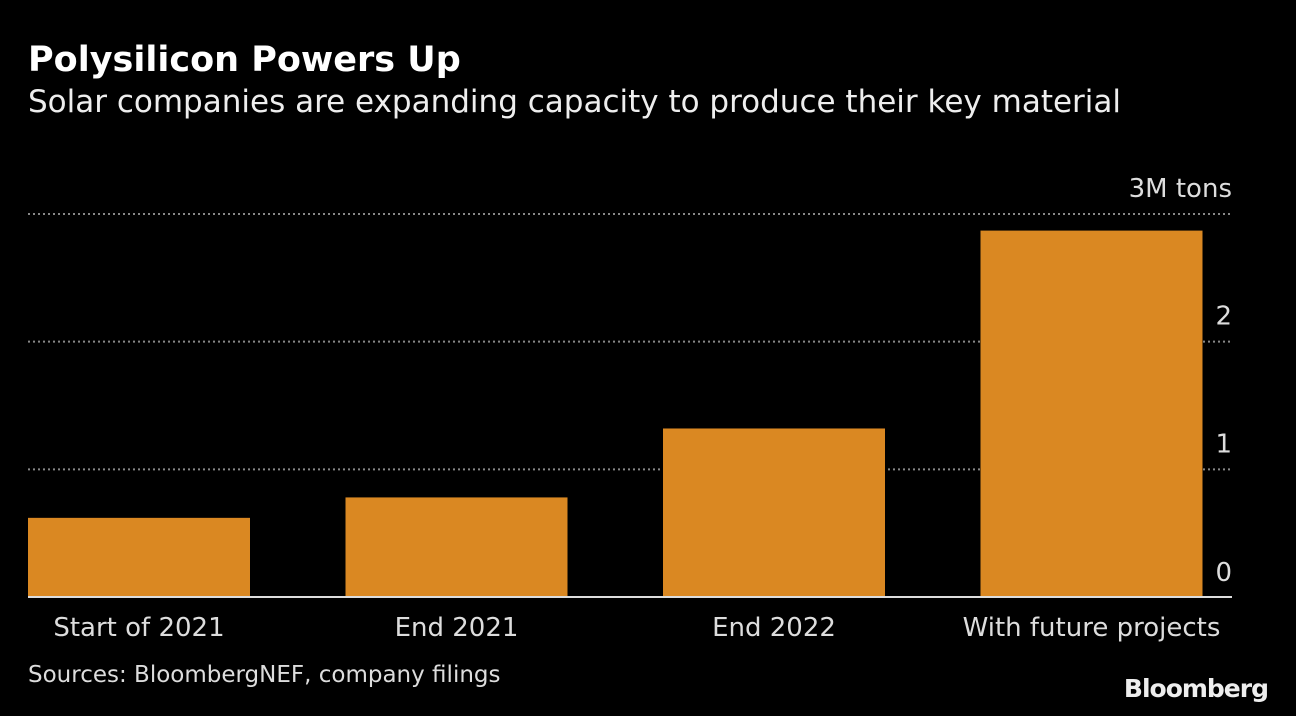  I want to click on x-tick-label: End 2022, so click(774, 628).